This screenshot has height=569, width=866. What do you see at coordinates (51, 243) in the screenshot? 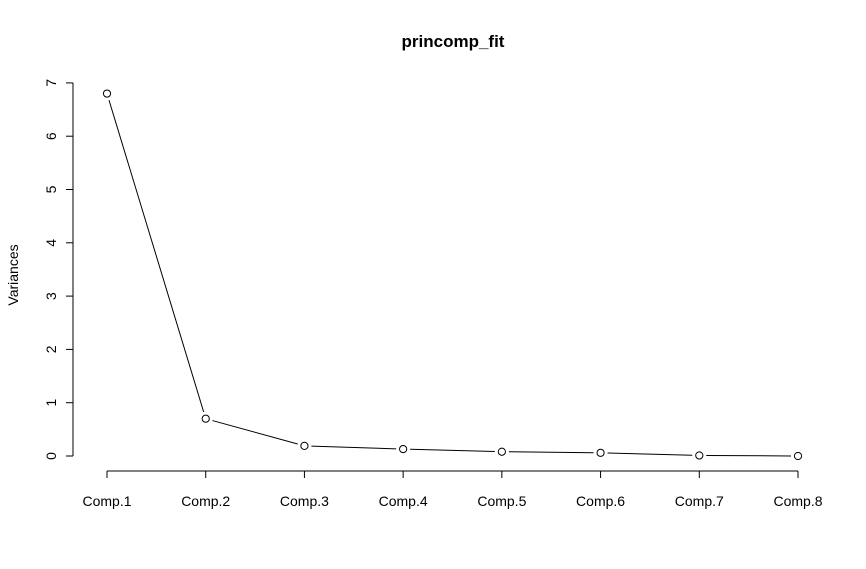
I see `y-tick-label: 4` at bounding box center [51, 243].